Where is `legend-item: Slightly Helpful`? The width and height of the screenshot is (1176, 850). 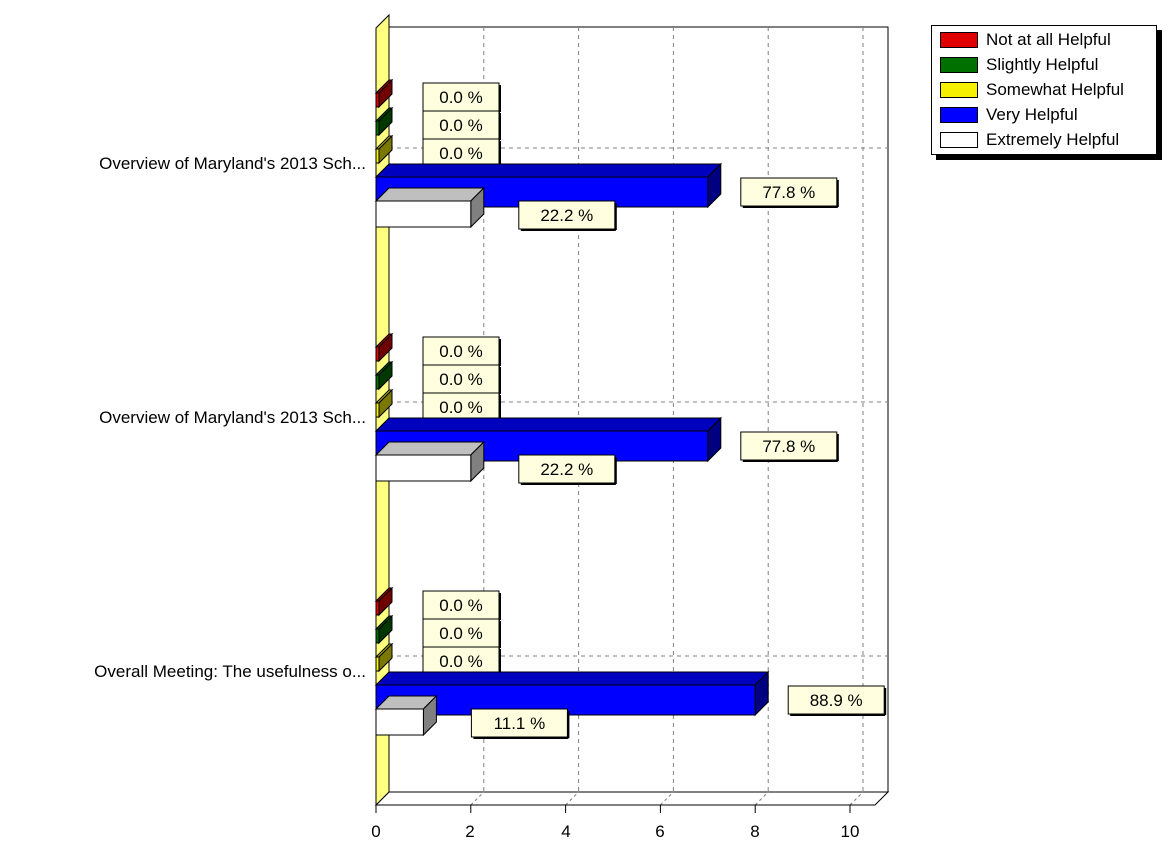 legend-item: Slightly Helpful is located at coordinates (1019, 65).